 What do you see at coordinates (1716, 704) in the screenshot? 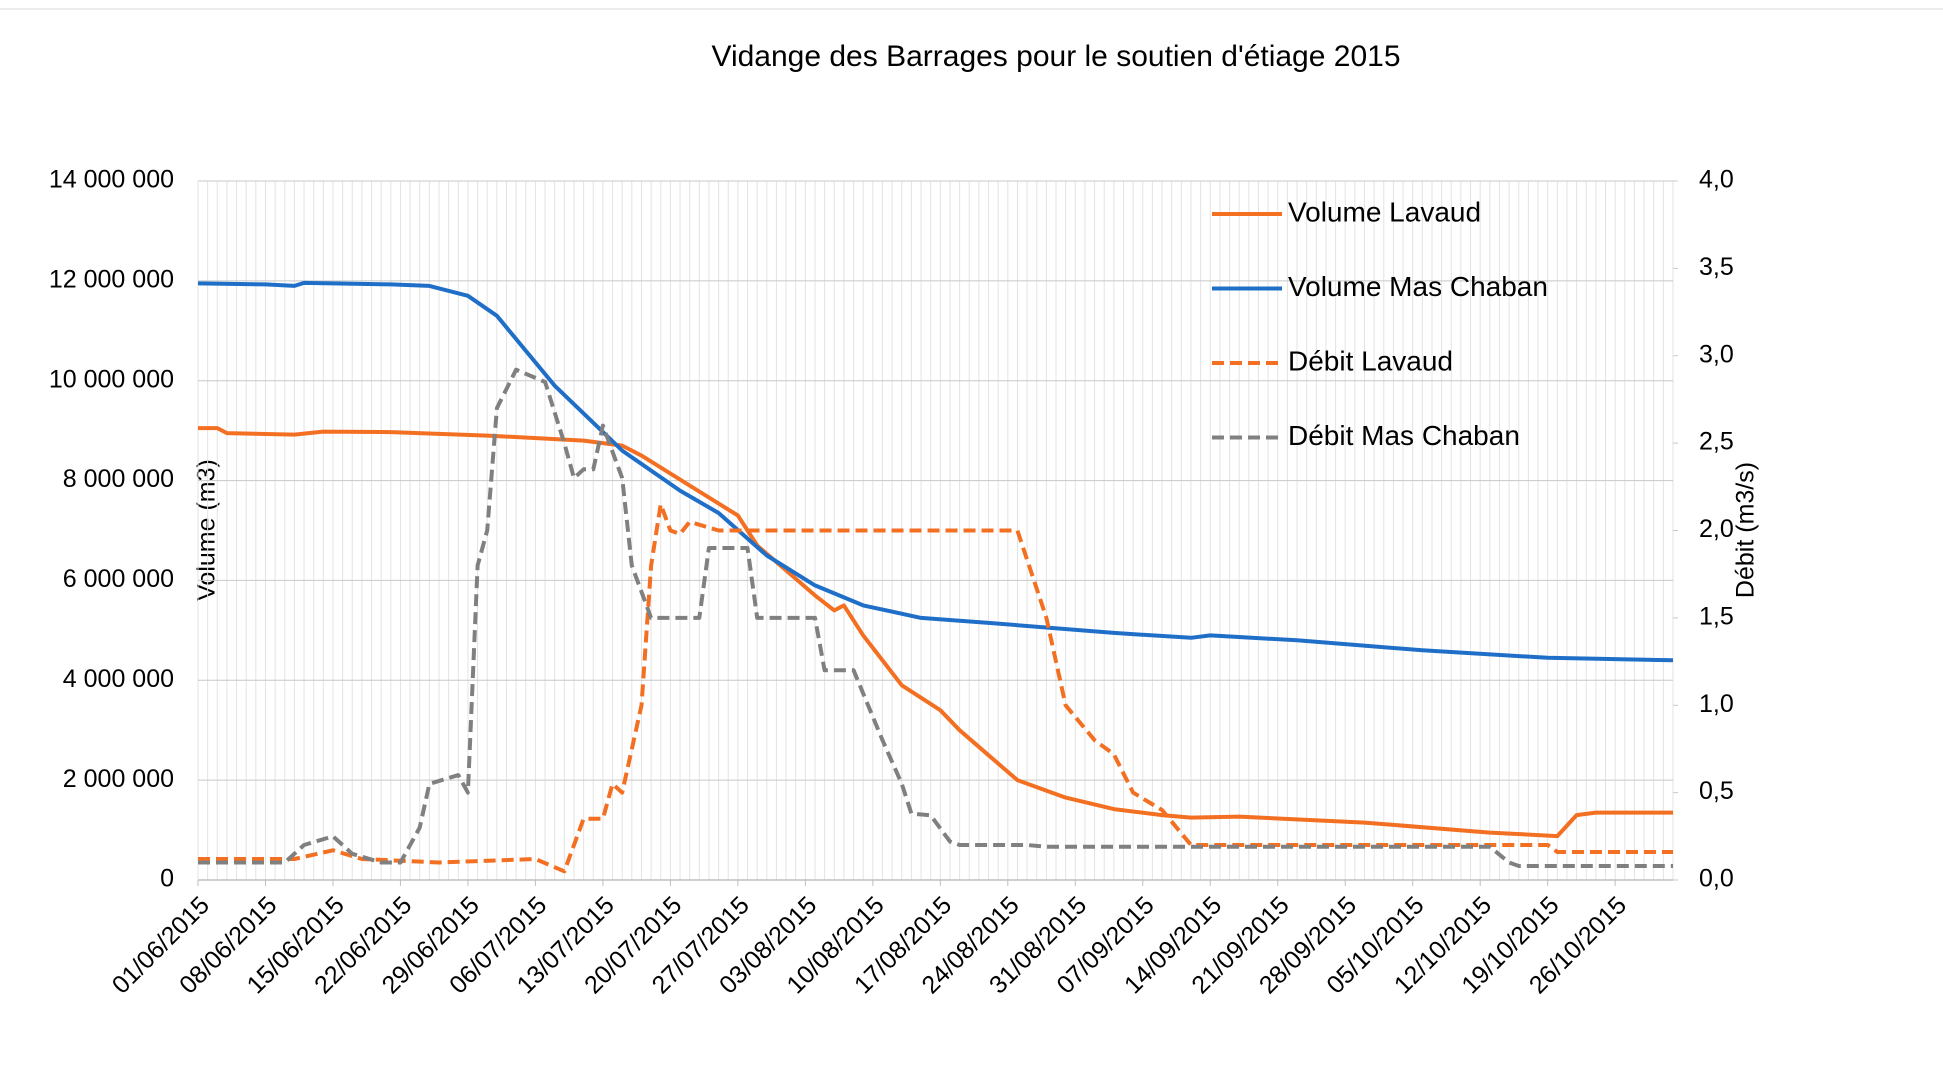
I see `y2-tick-label: 1,0` at bounding box center [1716, 704].